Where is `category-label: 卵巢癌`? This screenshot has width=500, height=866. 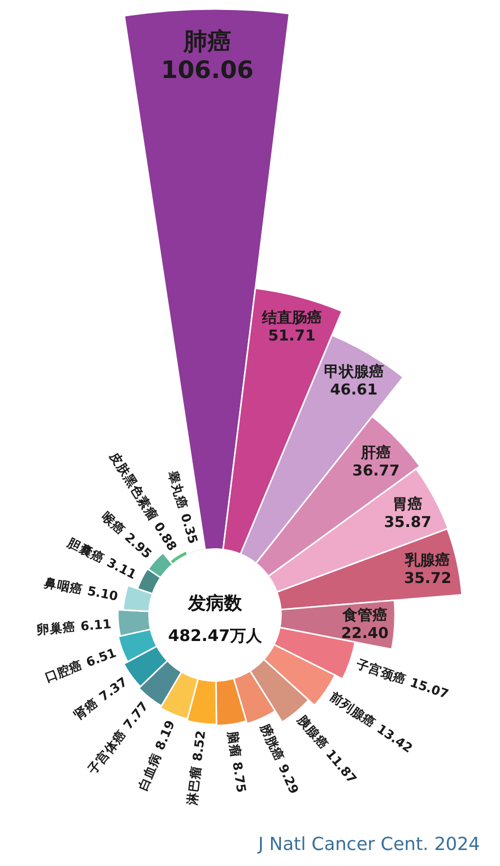
category-label: 卵巢癌 is located at coordinates (55, 628).